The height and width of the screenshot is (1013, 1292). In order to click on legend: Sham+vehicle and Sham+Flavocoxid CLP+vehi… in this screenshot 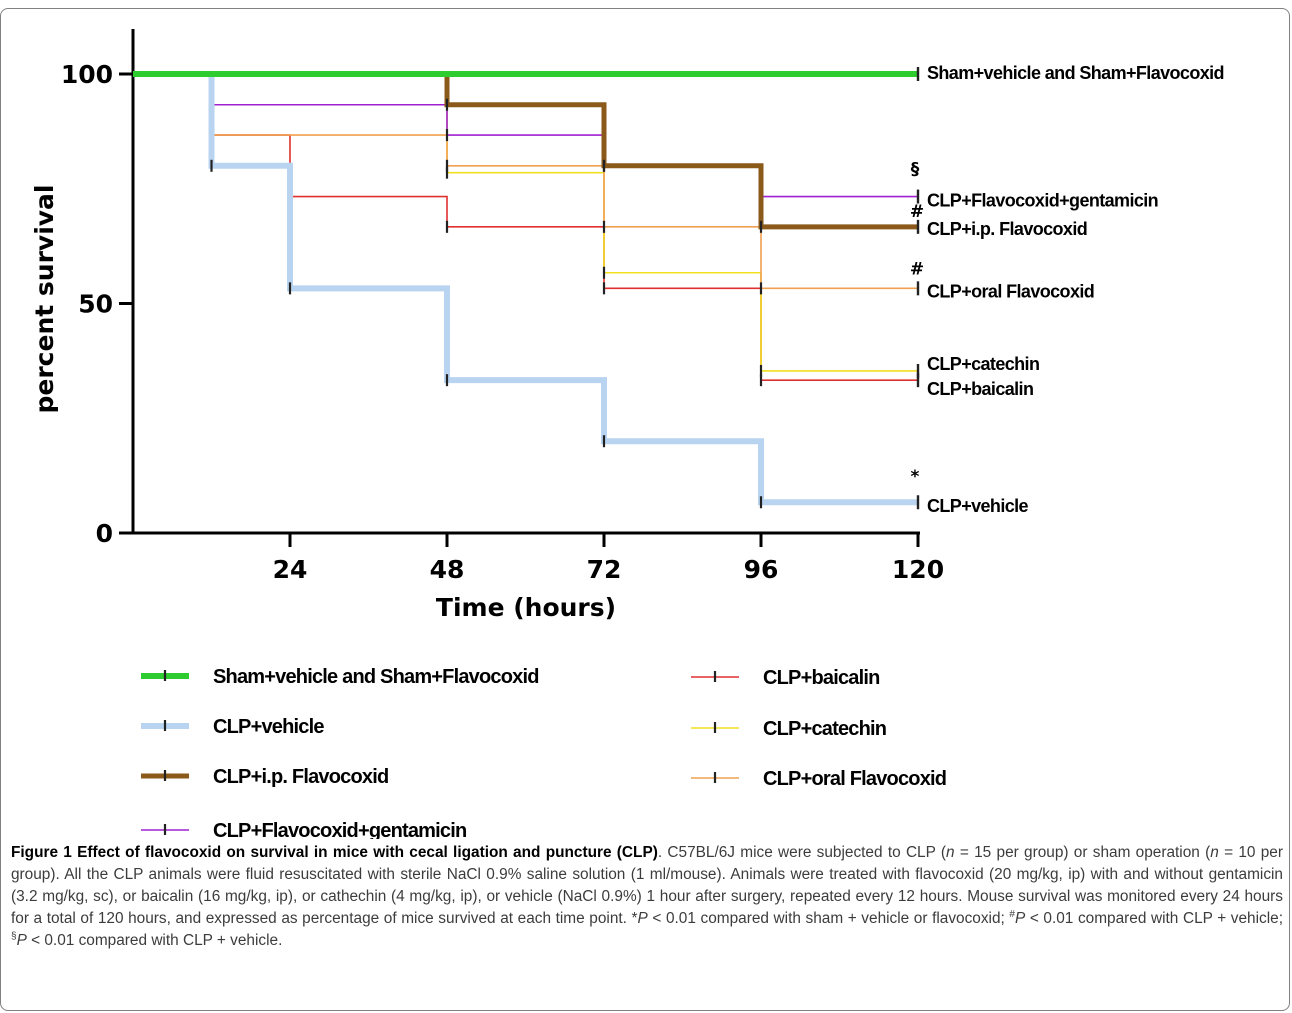, I will do `click(544, 752)`.